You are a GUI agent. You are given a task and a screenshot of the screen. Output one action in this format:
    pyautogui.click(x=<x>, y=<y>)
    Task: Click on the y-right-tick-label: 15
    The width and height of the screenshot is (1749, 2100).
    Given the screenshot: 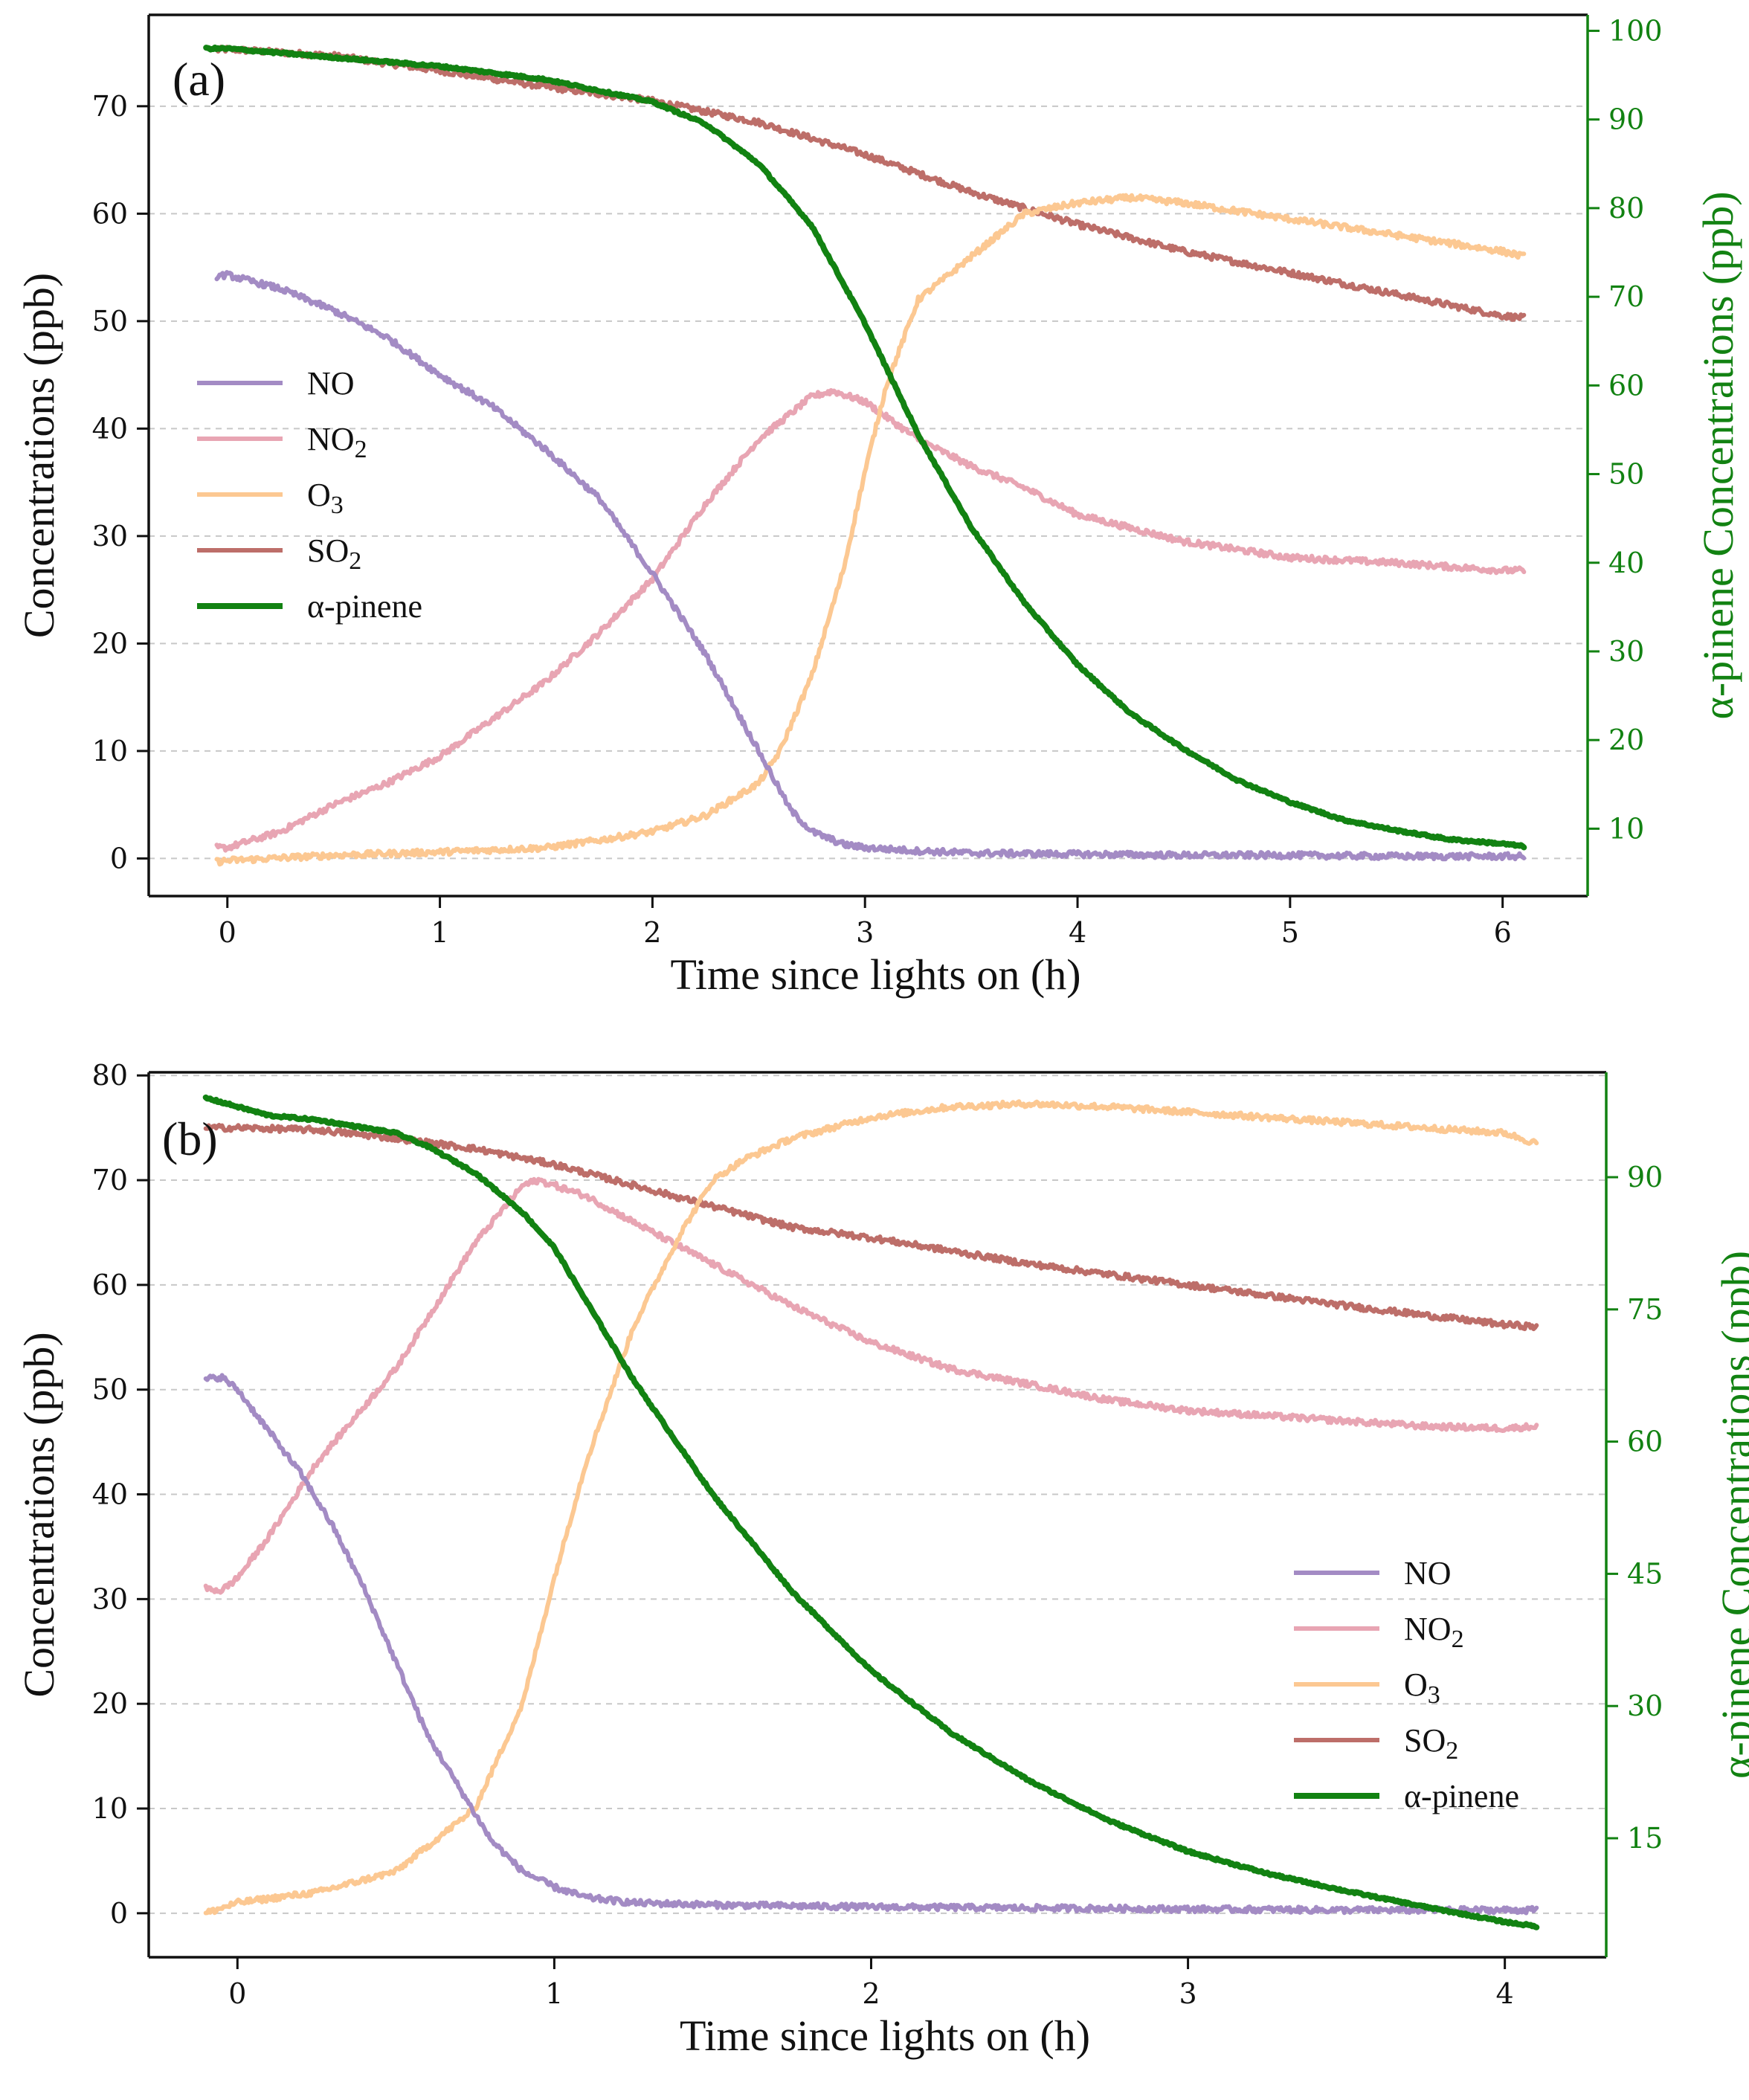 What is the action you would take?
    pyautogui.click(x=1645, y=1838)
    